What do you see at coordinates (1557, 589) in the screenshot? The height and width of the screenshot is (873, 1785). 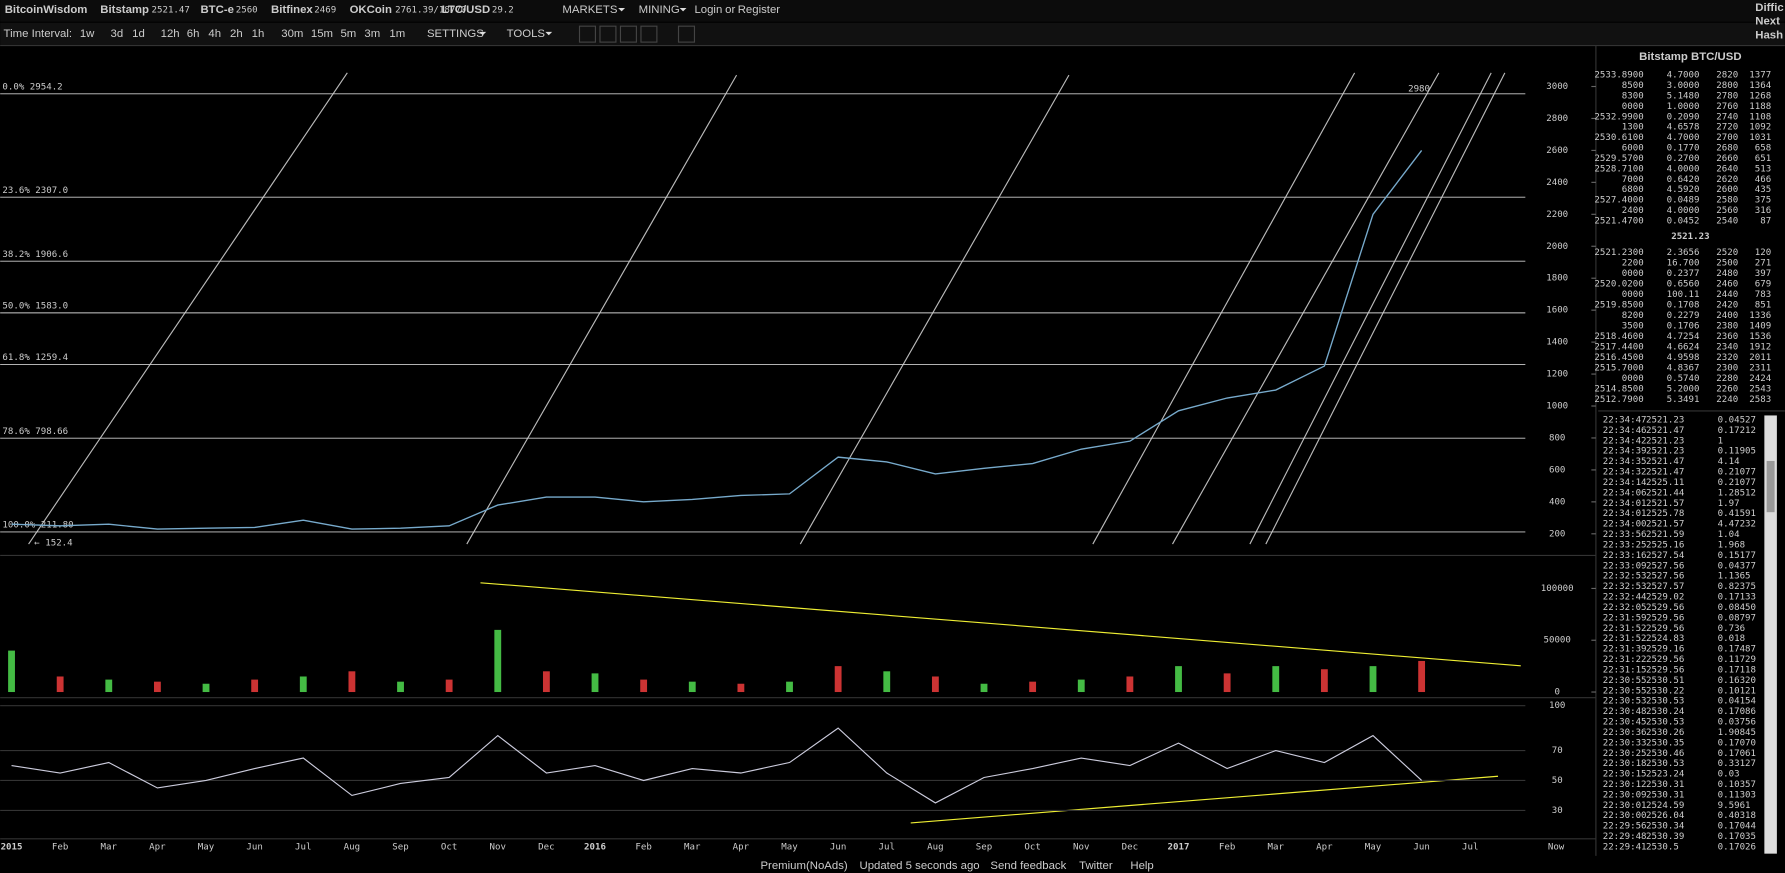 I see `y-tick-label: 100000` at bounding box center [1557, 589].